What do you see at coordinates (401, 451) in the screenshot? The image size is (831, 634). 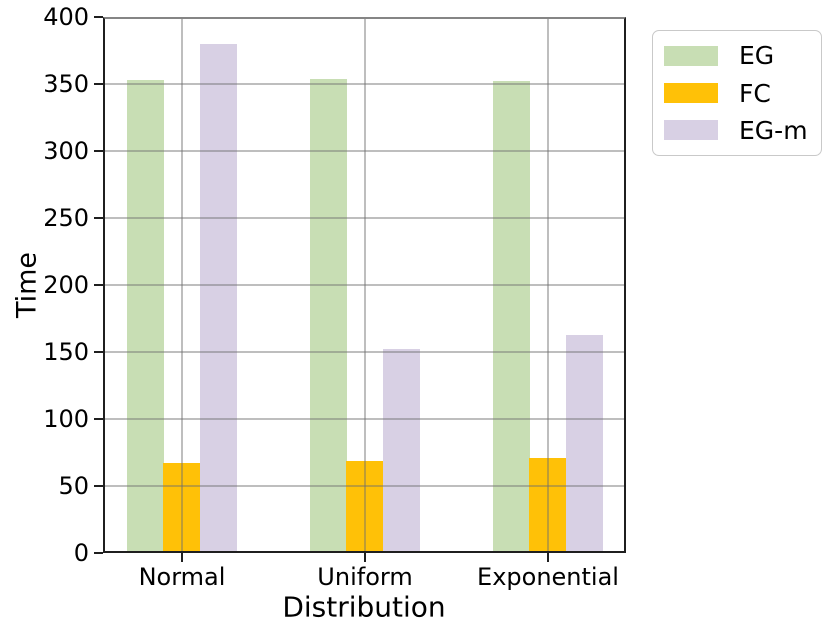 I see `bar-EG-m-Uniform` at bounding box center [401, 451].